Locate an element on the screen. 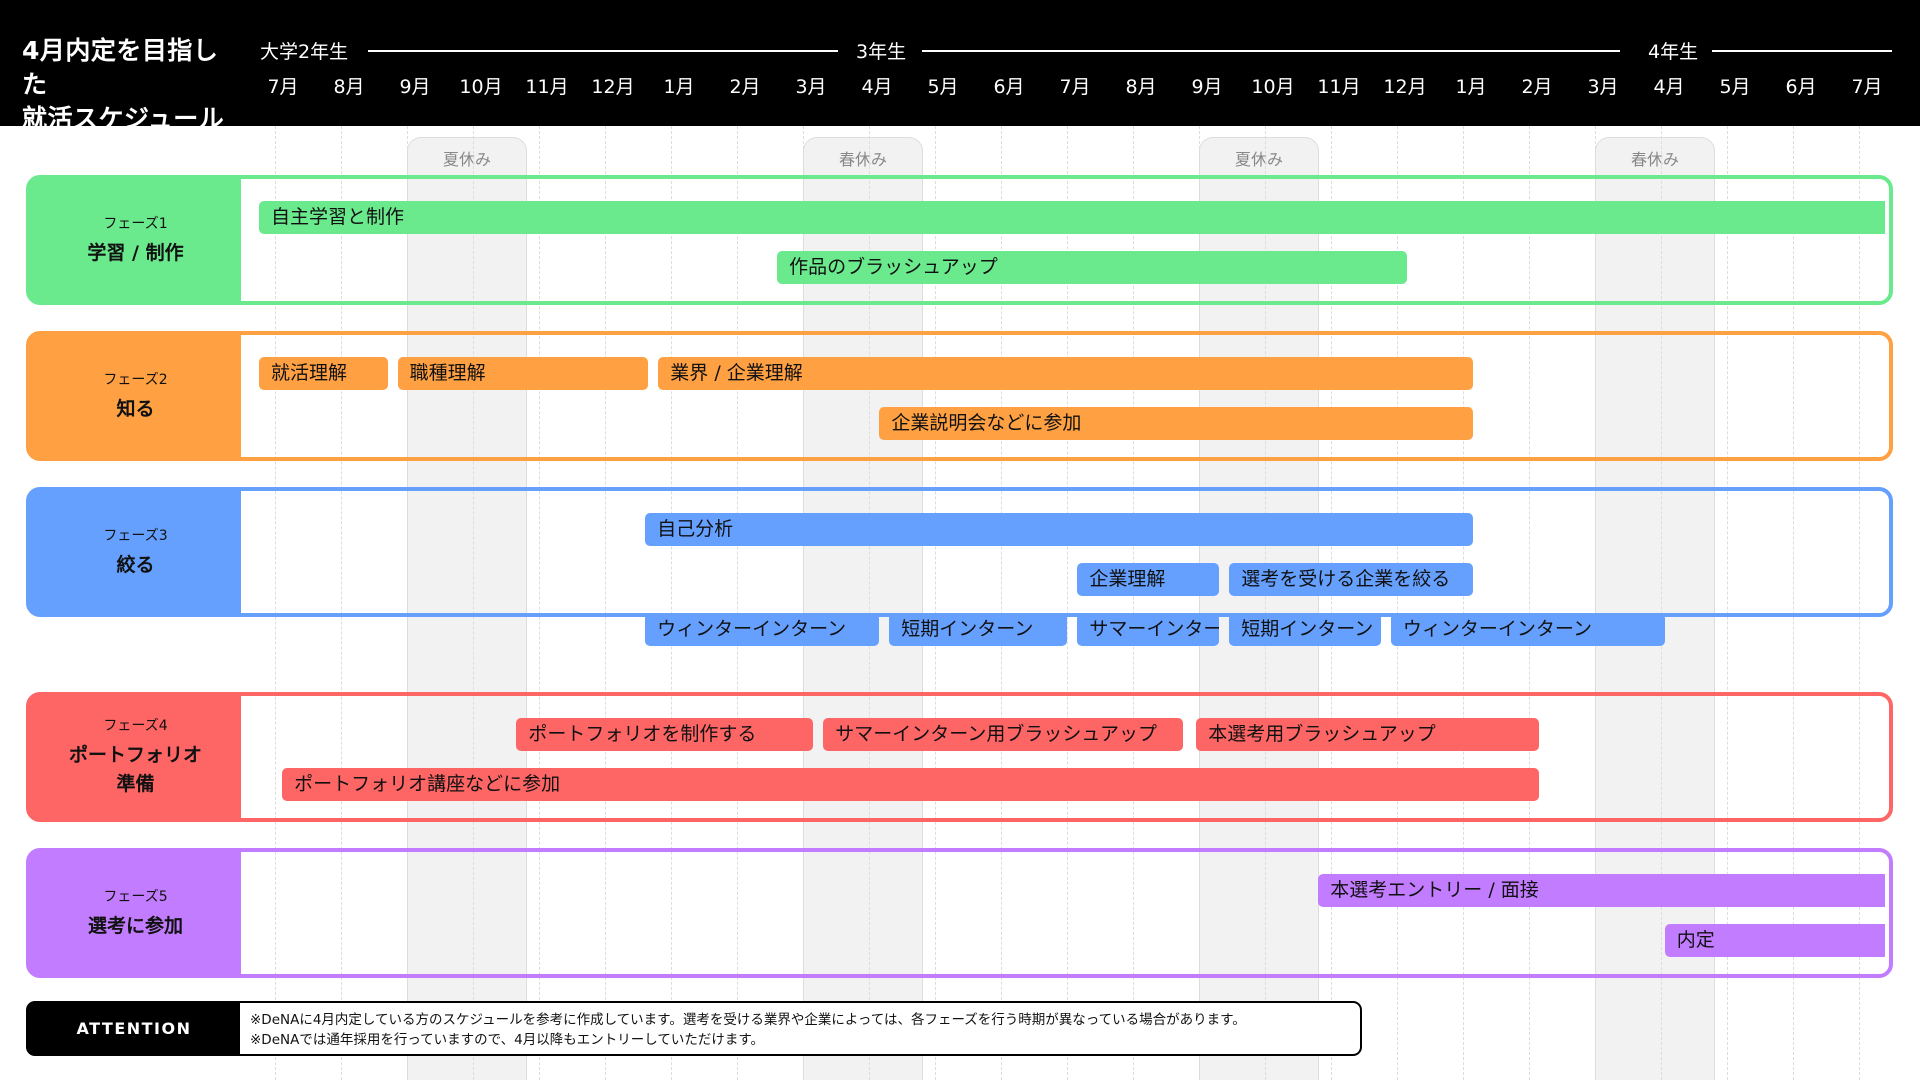  phase-number: フェーズ1 is located at coordinates (135, 223).